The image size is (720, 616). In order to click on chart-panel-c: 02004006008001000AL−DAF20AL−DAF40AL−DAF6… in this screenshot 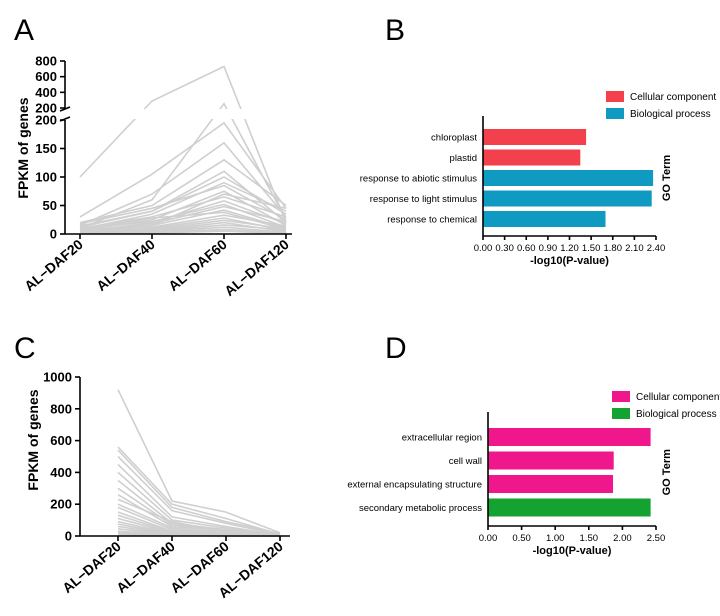, I will do `click(157, 485)`.